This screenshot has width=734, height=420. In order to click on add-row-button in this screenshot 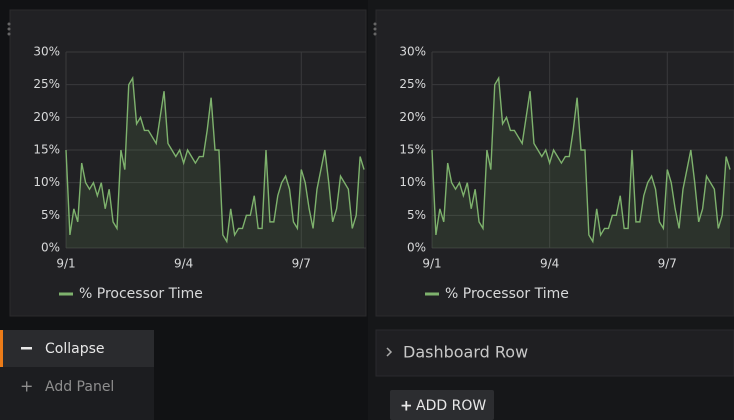, I will do `click(442, 405)`.